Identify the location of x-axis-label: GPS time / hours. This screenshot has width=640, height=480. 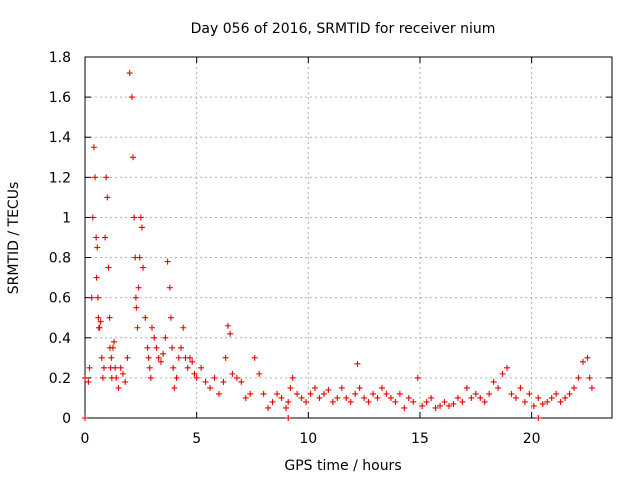
(342, 466).